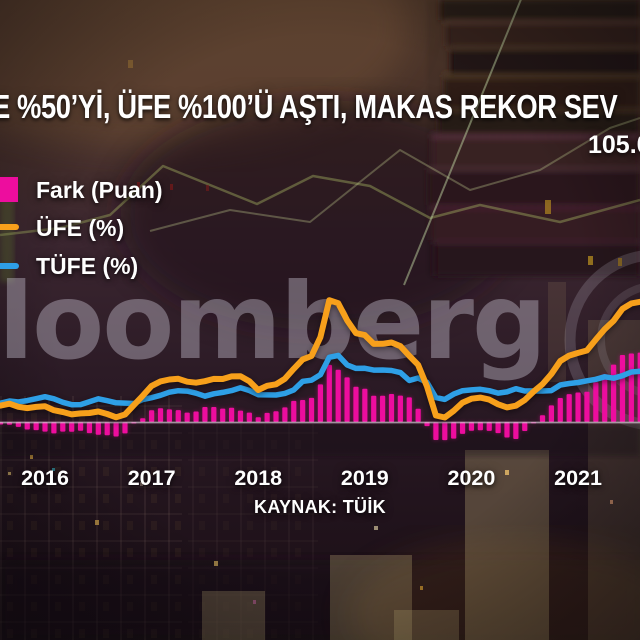 This screenshot has width=640, height=640. Describe the element at coordinates (151, 478) in the screenshot. I see `x-axis-label-2017: 2017` at that location.